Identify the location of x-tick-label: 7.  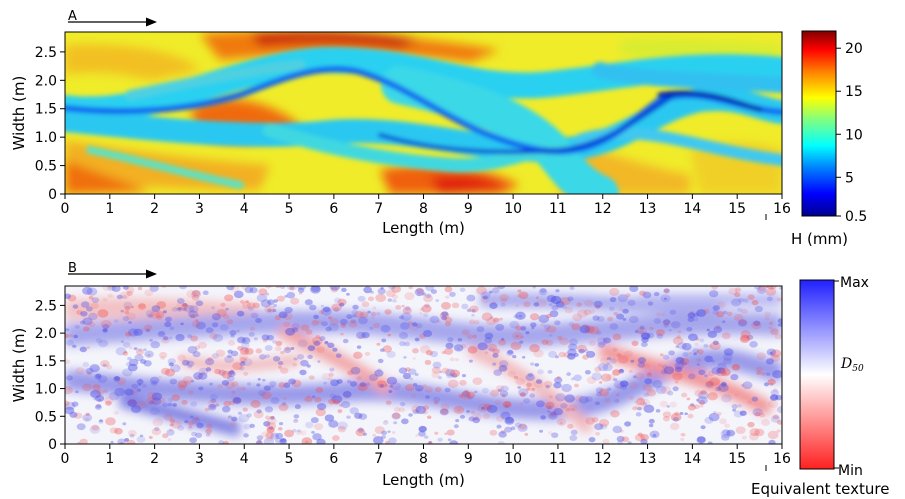
(378, 459).